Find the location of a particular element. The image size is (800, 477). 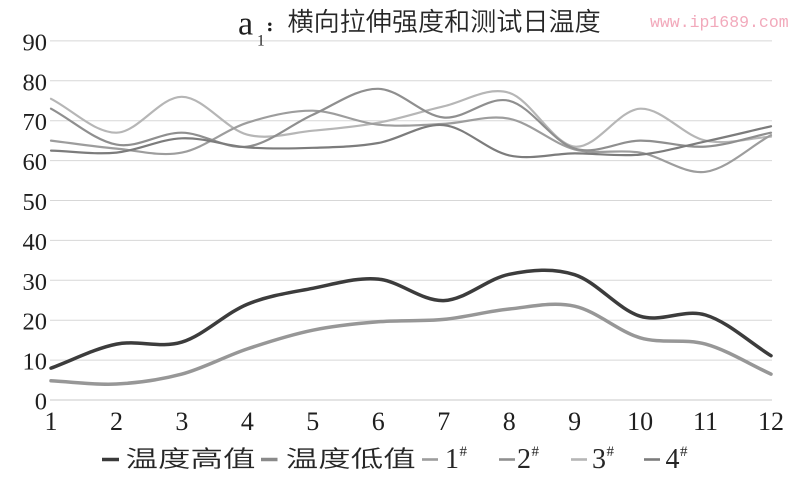

svg-text: 50 is located at coordinates (35, 202).